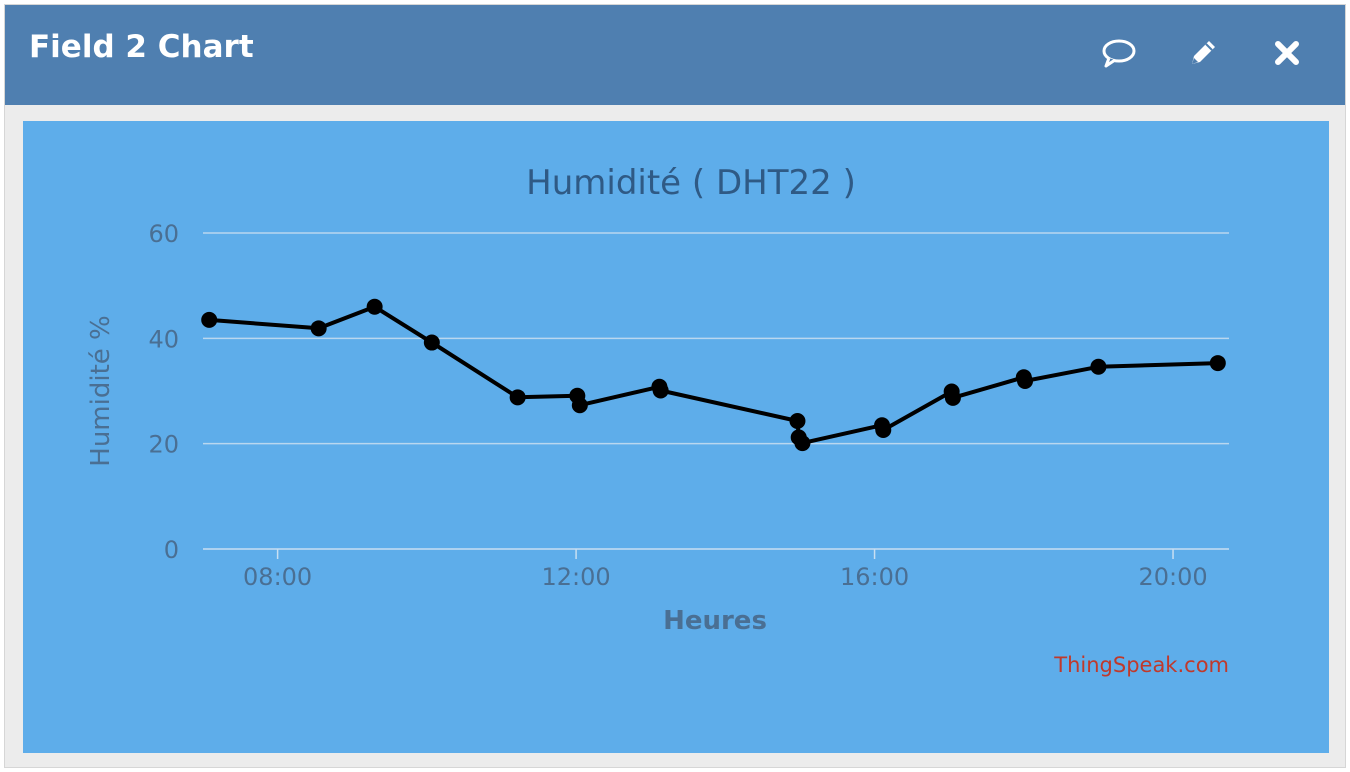 The width and height of the screenshot is (1350, 772). What do you see at coordinates (576, 577) in the screenshot?
I see `x-tick-label: 12:00` at bounding box center [576, 577].